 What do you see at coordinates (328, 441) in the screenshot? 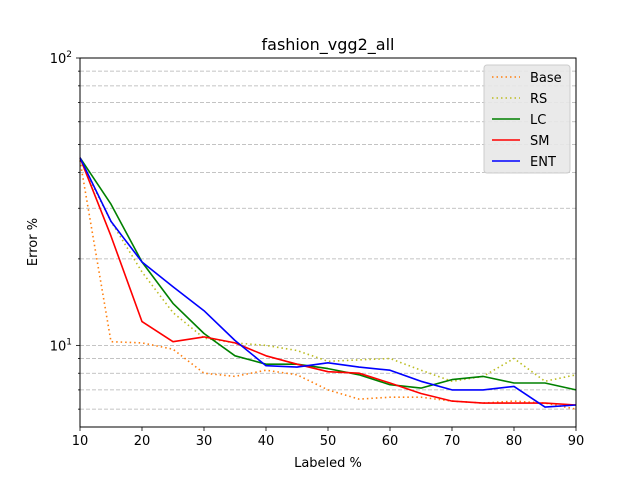
I see `x-tick-label: 50` at bounding box center [328, 441].